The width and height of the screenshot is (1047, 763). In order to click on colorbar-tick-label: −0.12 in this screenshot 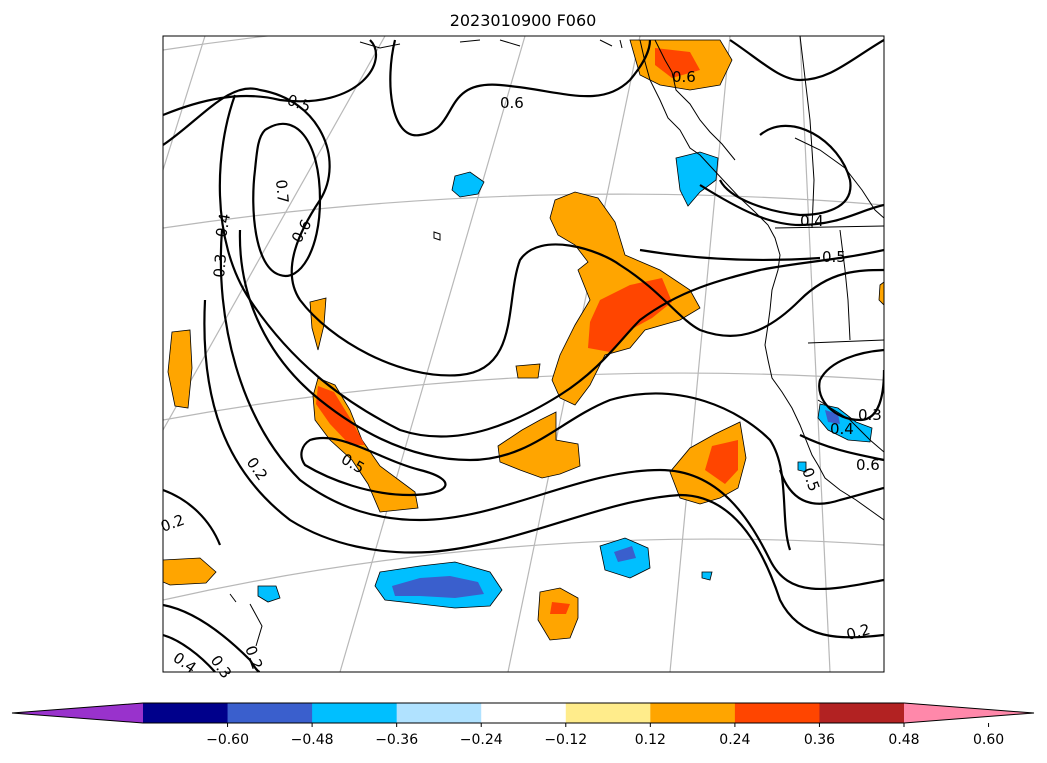, I will do `click(565, 740)`.